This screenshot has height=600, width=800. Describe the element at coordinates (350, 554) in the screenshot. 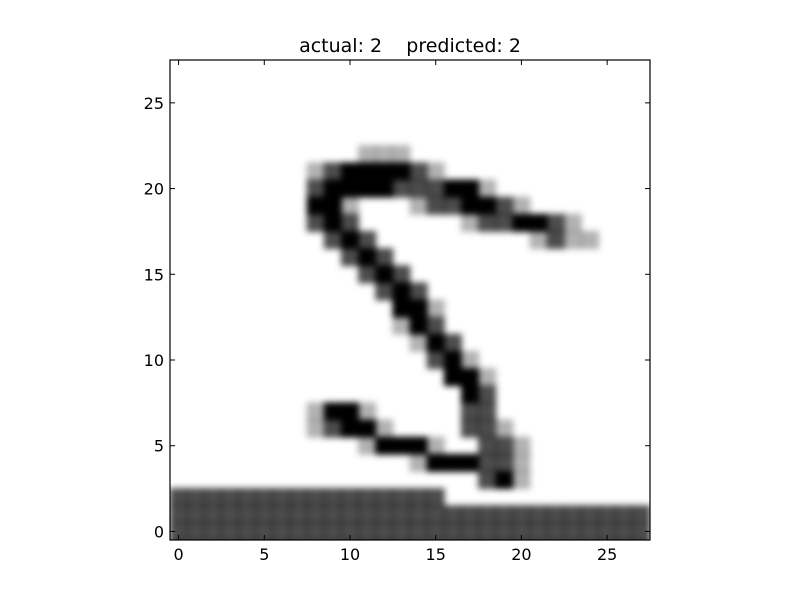

I see `x-tick-label: 10` at that location.